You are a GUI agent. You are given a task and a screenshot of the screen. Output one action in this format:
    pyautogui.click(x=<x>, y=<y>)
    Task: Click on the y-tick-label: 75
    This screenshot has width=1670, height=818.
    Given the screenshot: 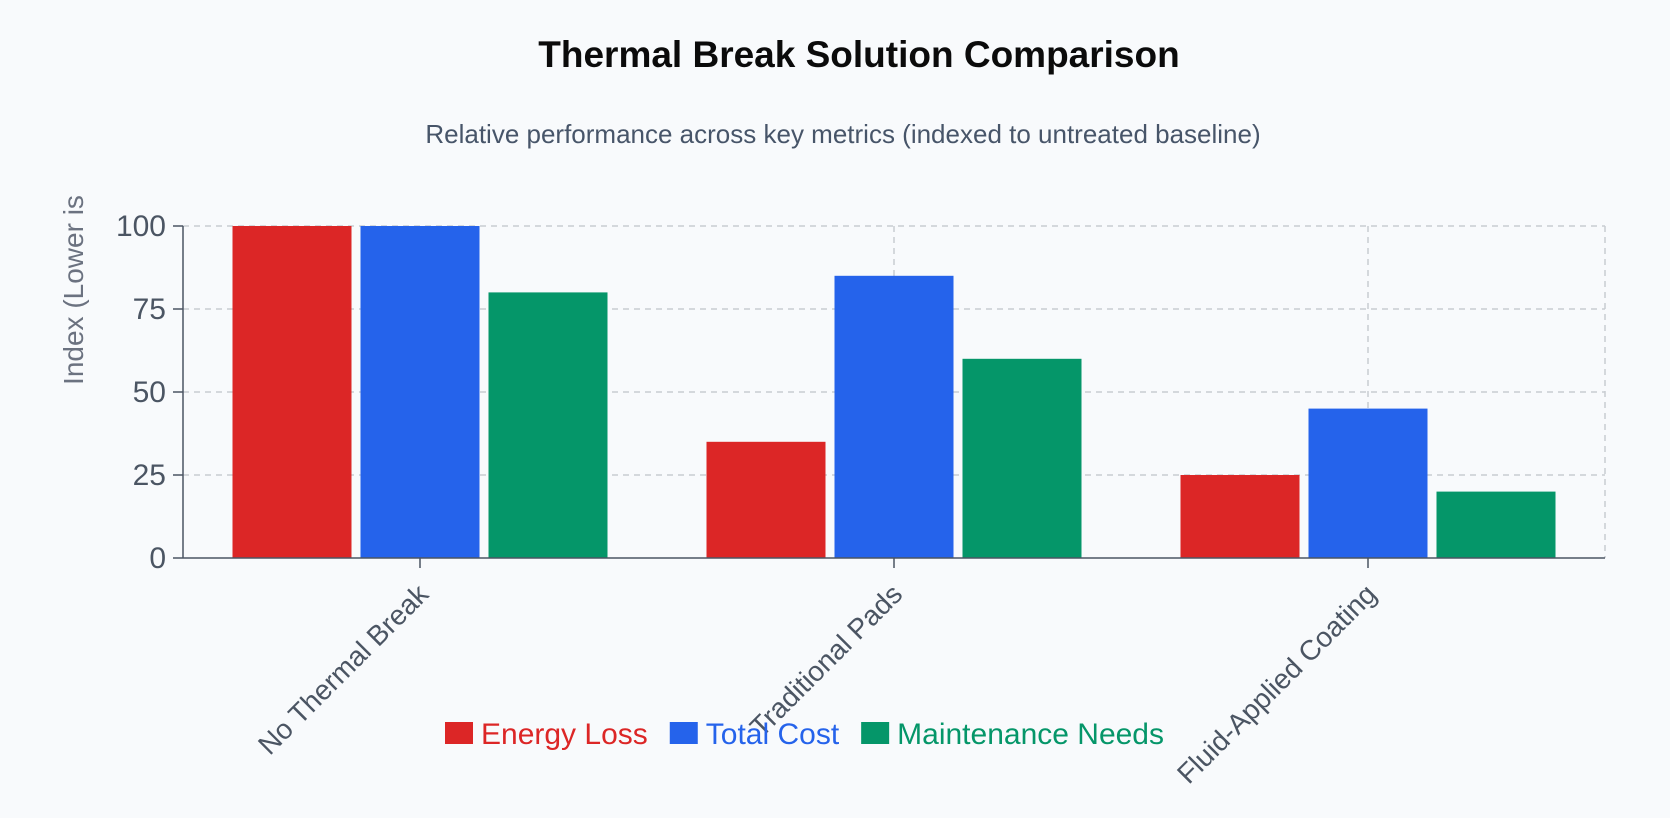 What is the action you would take?
    pyautogui.click(x=149, y=309)
    